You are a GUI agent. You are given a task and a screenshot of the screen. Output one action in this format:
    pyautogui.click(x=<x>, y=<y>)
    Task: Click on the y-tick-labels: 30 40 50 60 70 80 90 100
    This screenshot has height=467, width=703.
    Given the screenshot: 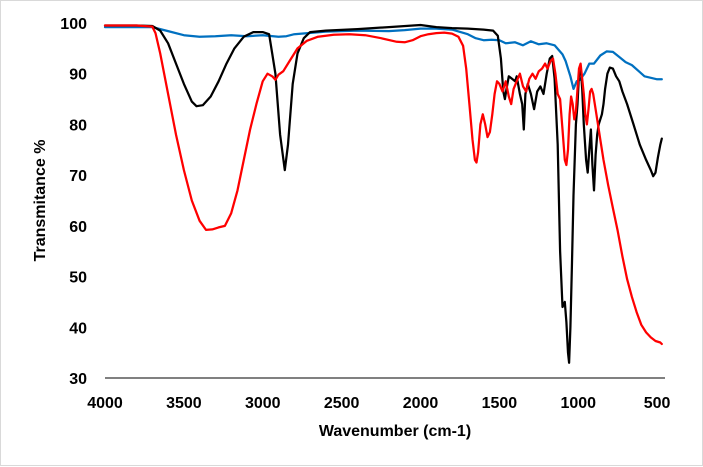 What is the action you would take?
    pyautogui.click(x=73, y=202)
    